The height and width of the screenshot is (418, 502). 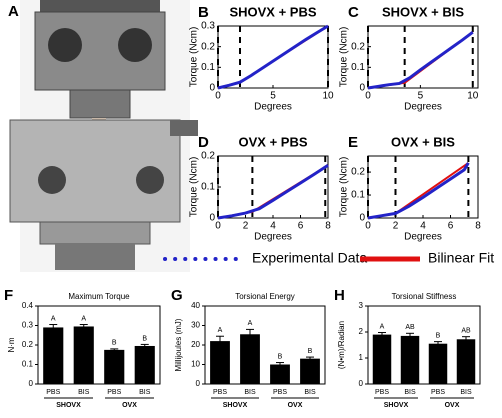 I want to click on y-axis-label: Millijoules (mJ), so click(x=178, y=344).